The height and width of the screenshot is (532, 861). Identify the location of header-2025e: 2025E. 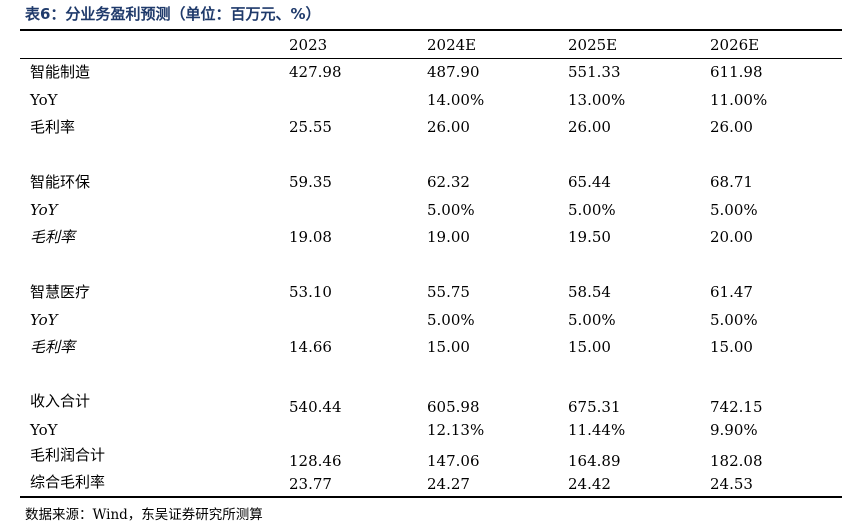
(593, 45).